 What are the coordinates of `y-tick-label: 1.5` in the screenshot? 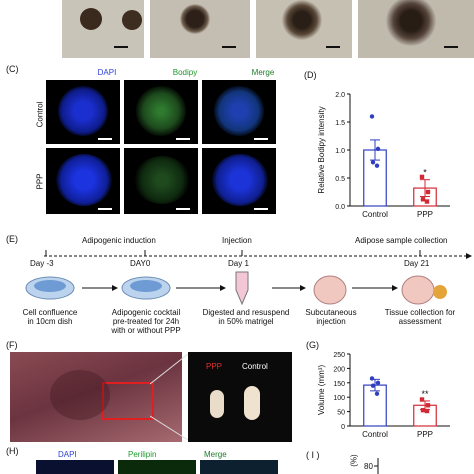 It's located at (340, 123).